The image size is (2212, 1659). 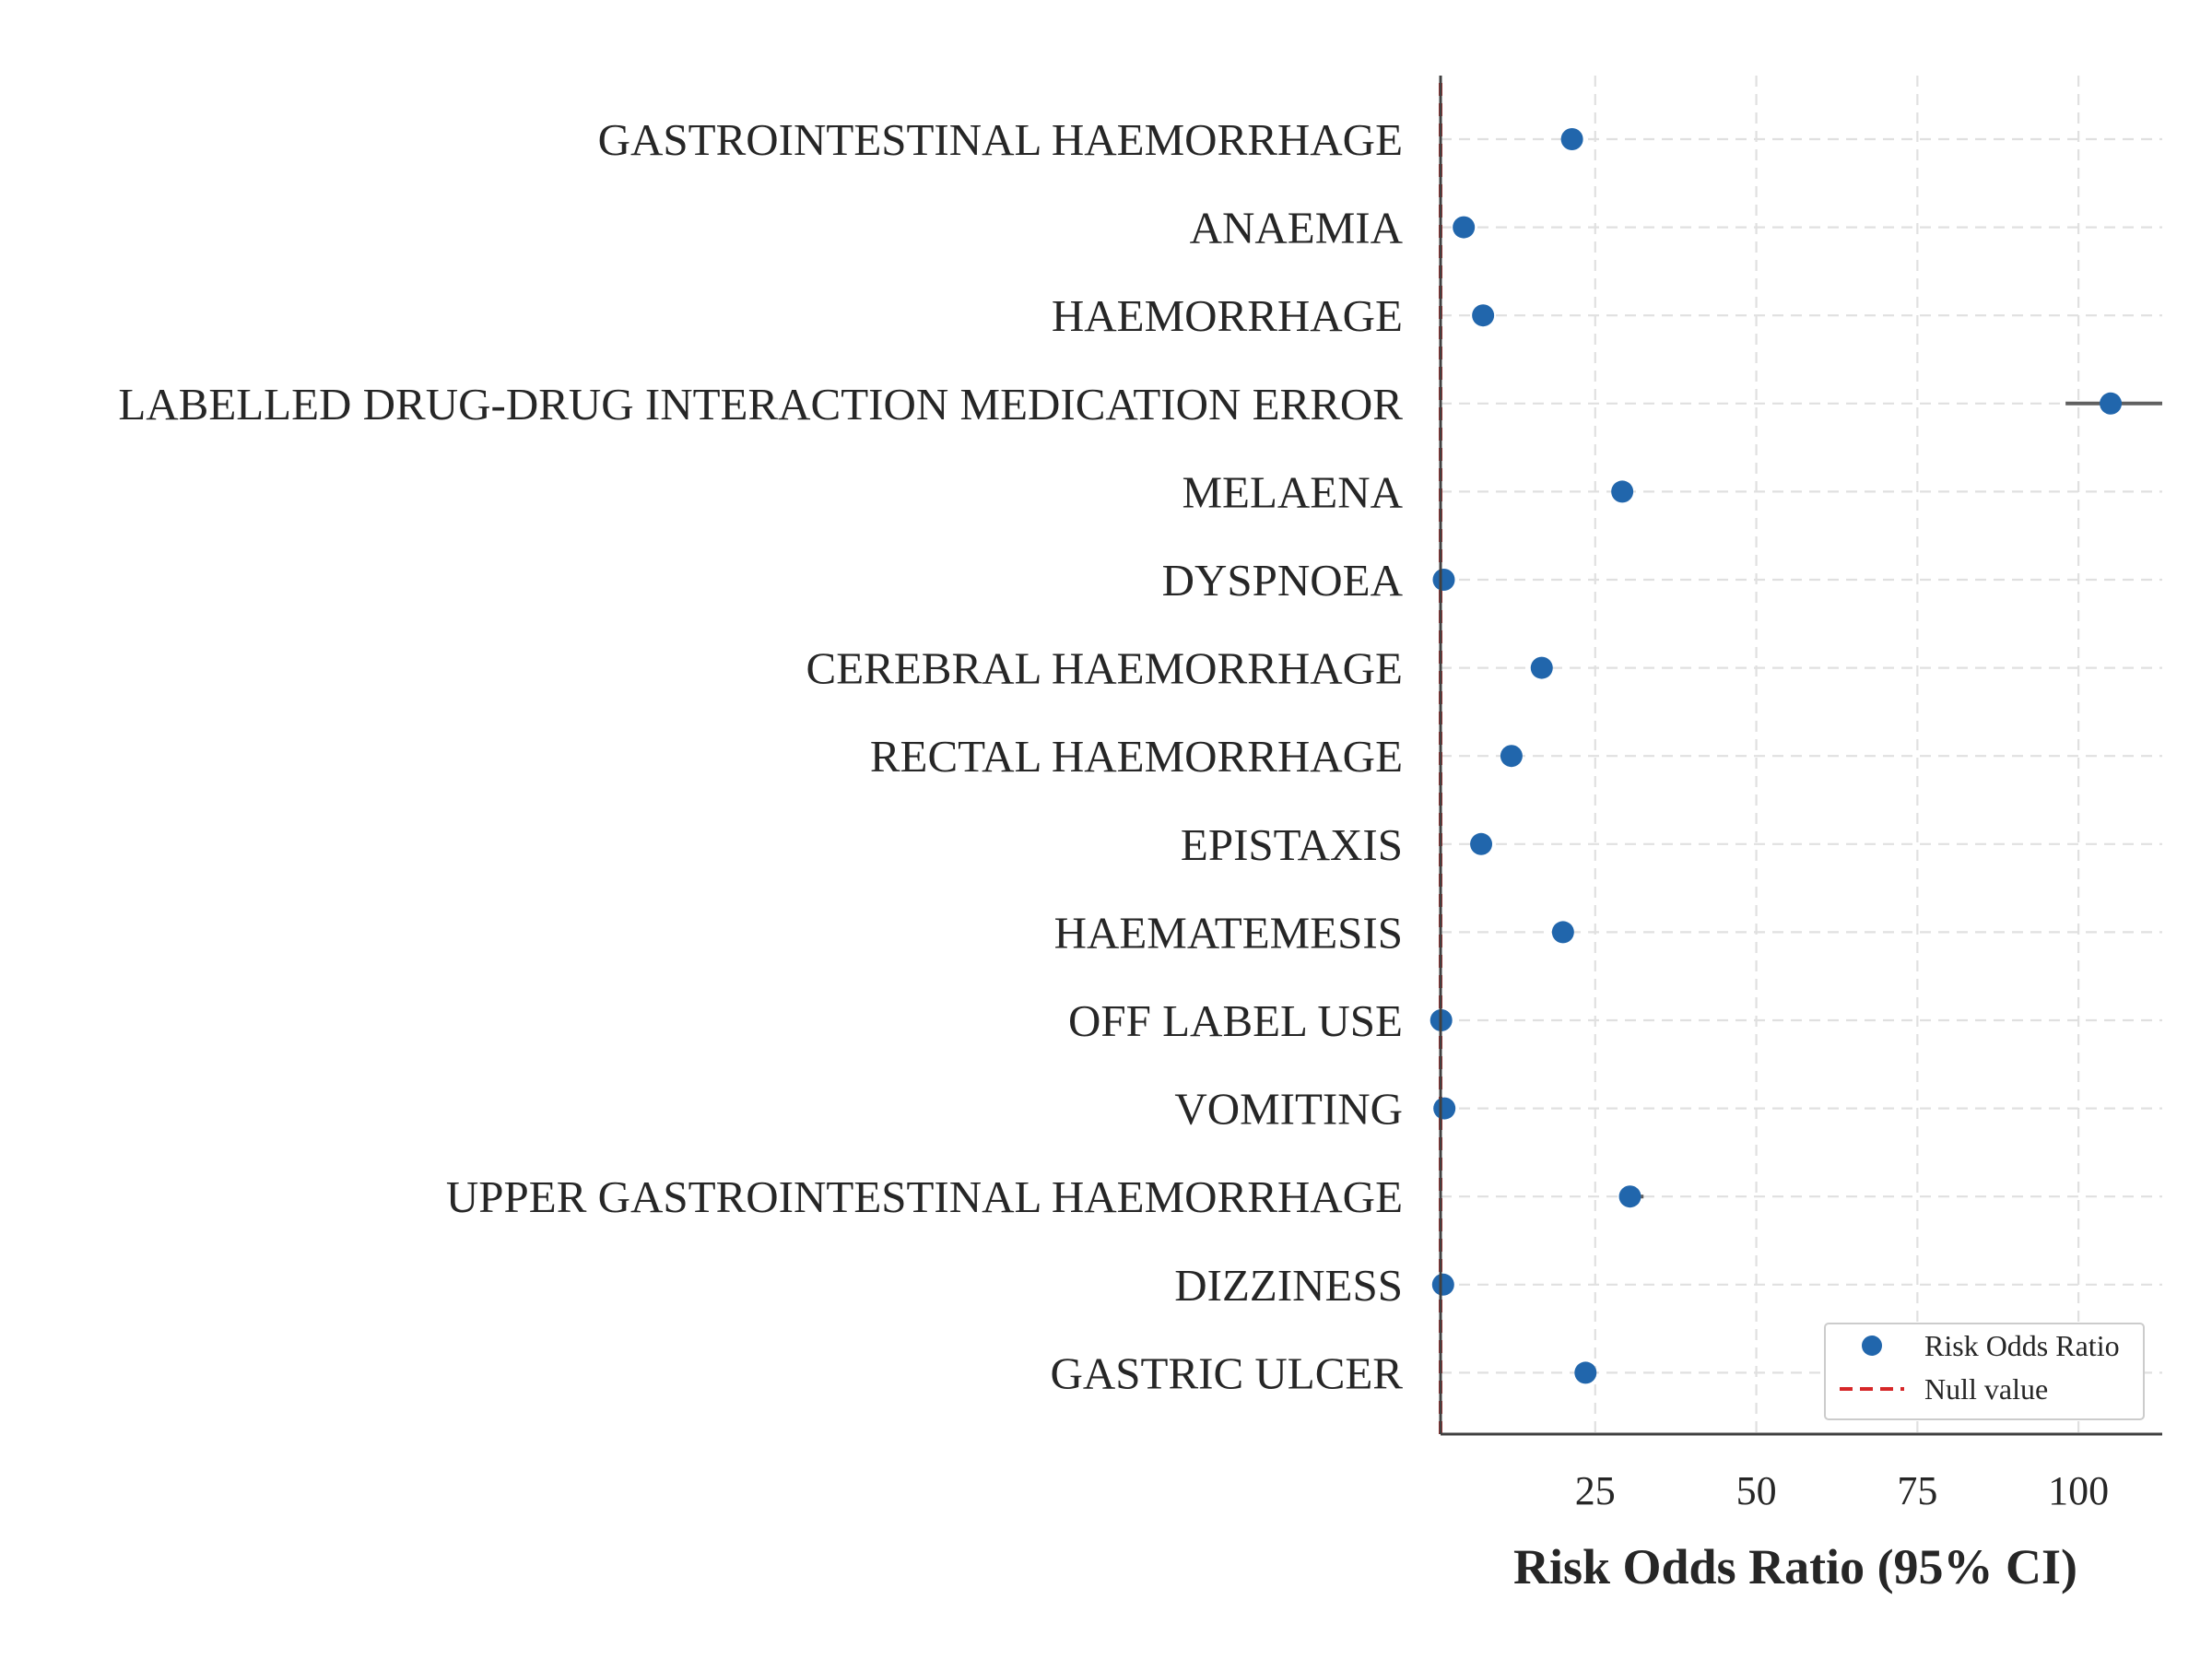 I want to click on y-tick-label: RECTAL HAEMORRHAGE, so click(x=1136, y=756).